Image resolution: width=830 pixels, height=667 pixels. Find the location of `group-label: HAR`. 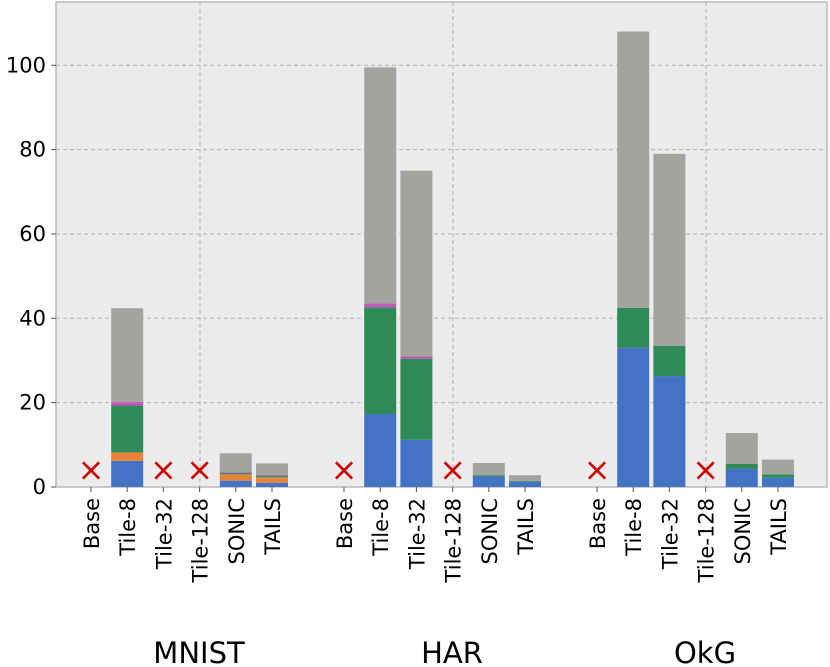

group-label: HAR is located at coordinates (452, 651).